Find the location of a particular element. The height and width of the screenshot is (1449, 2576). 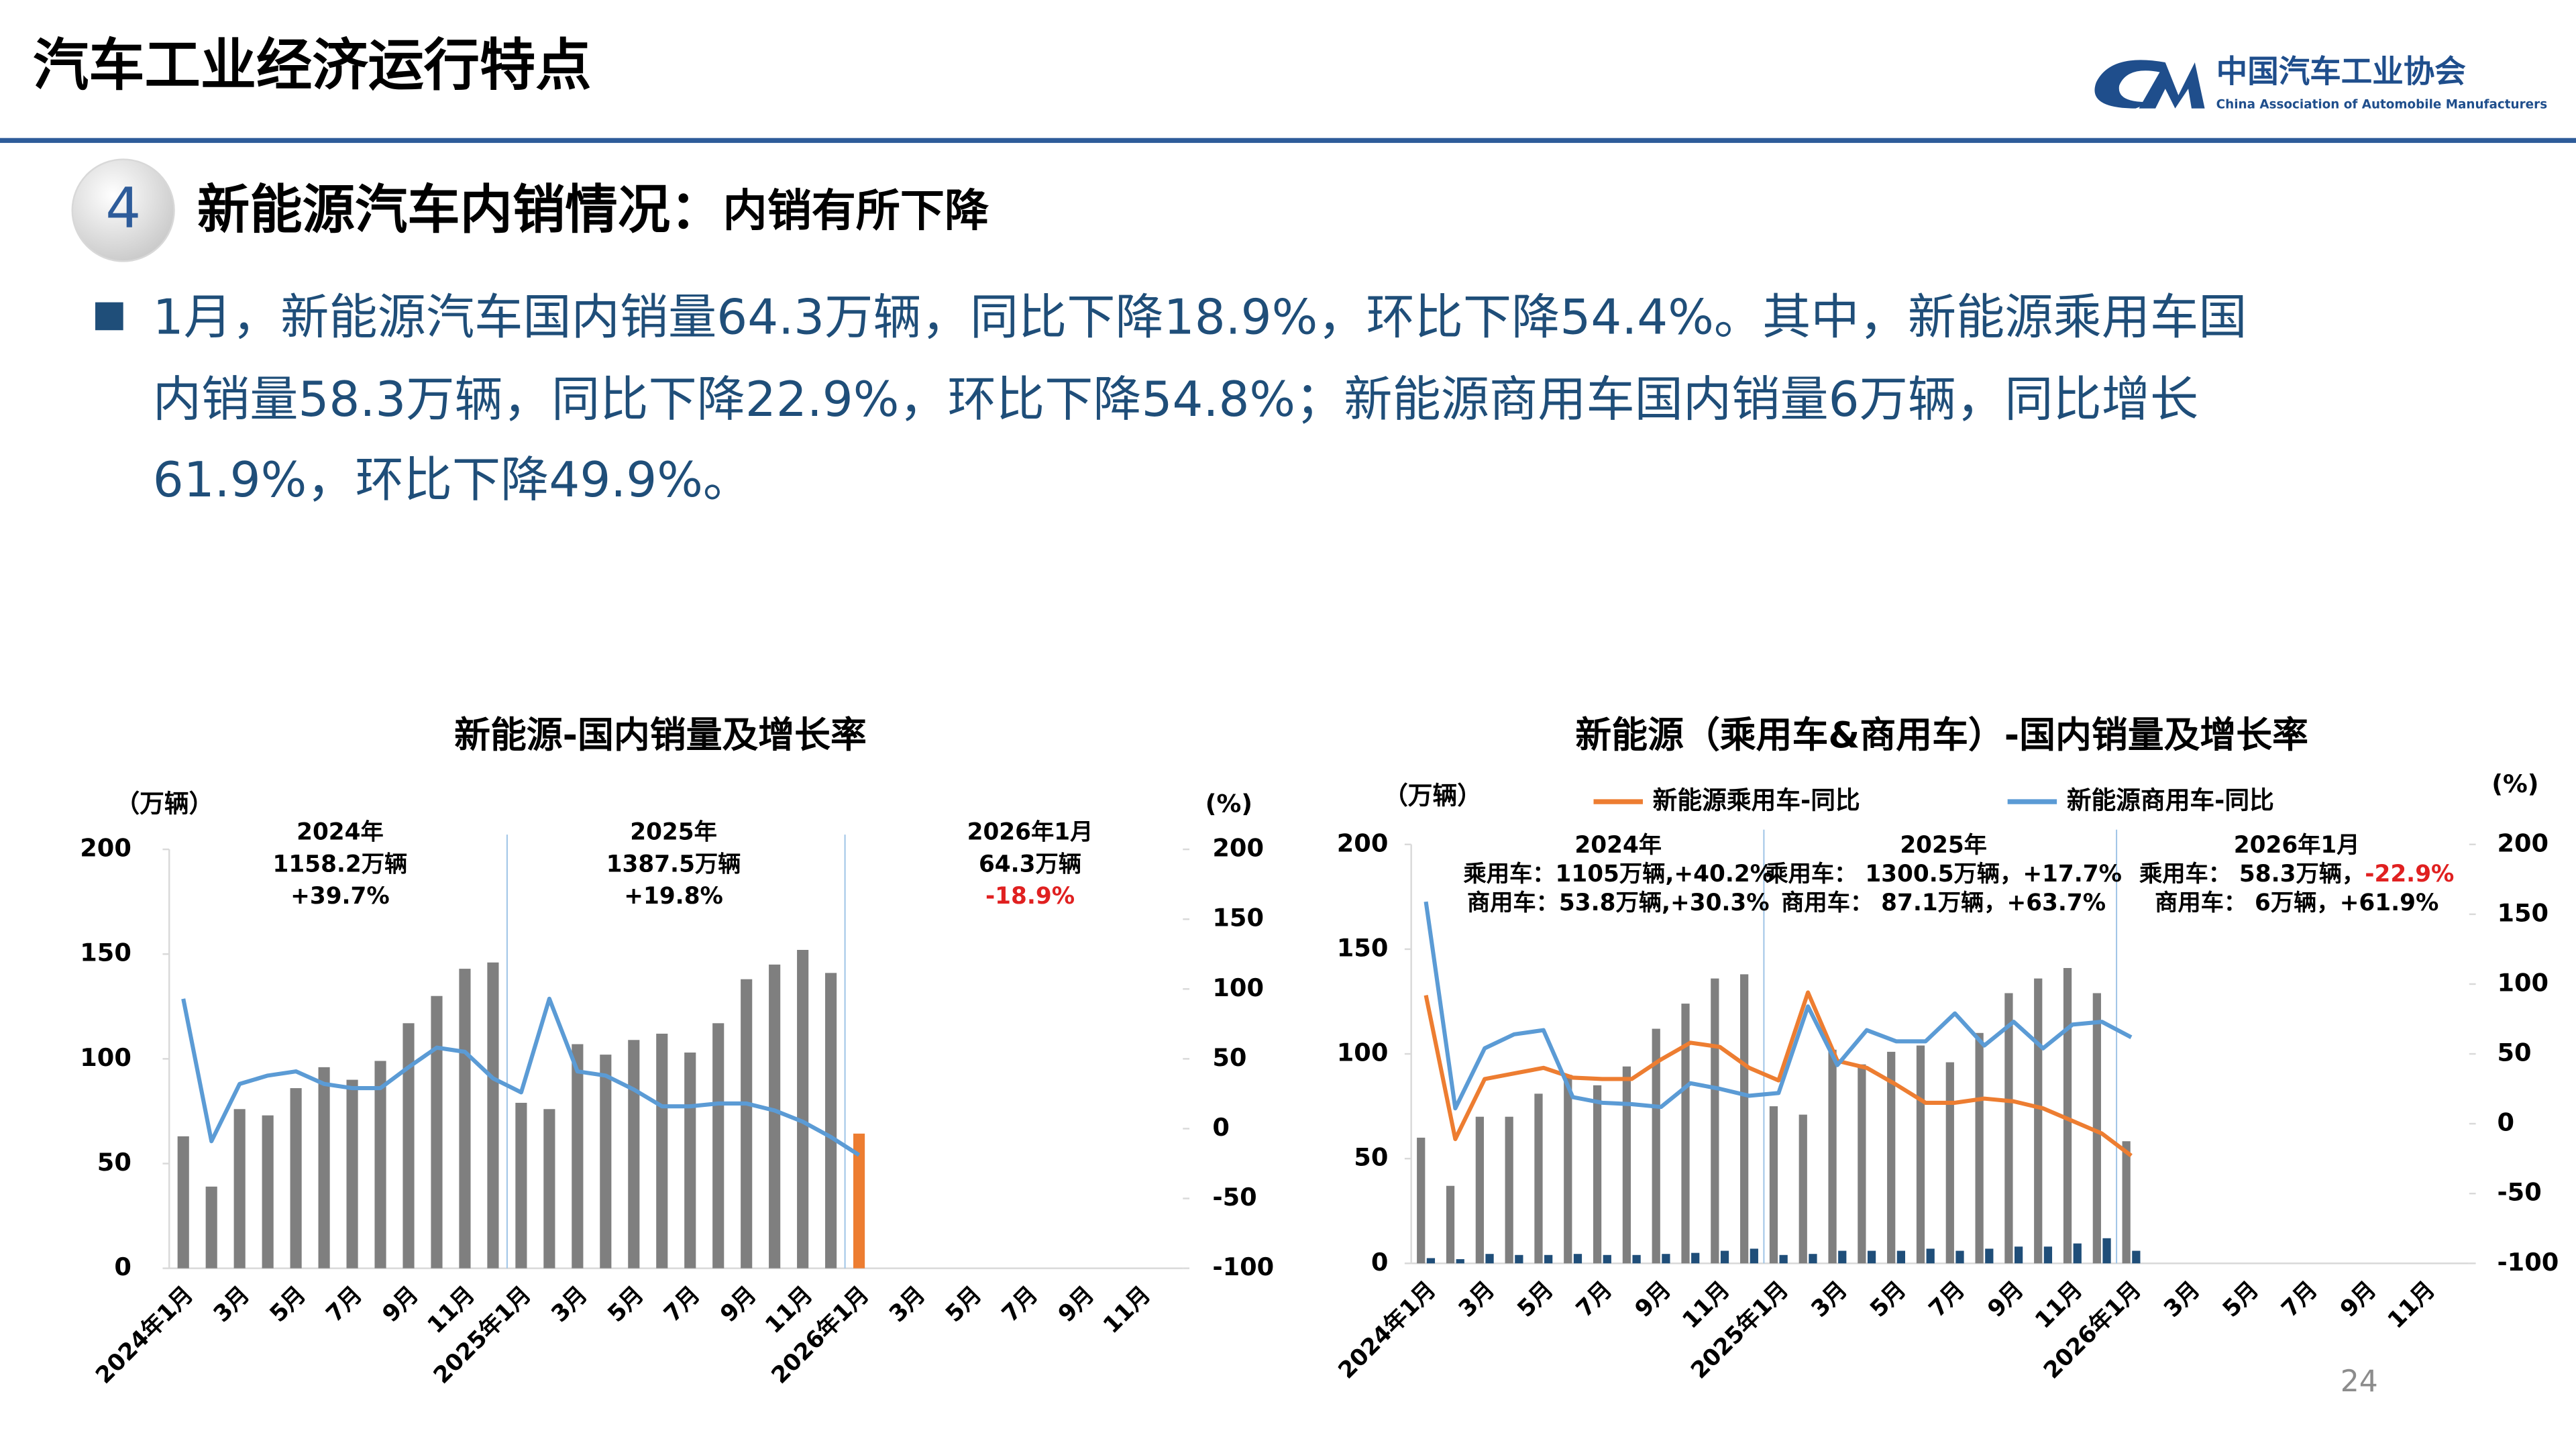

annotation: 64.3万辆 is located at coordinates (1030, 864).